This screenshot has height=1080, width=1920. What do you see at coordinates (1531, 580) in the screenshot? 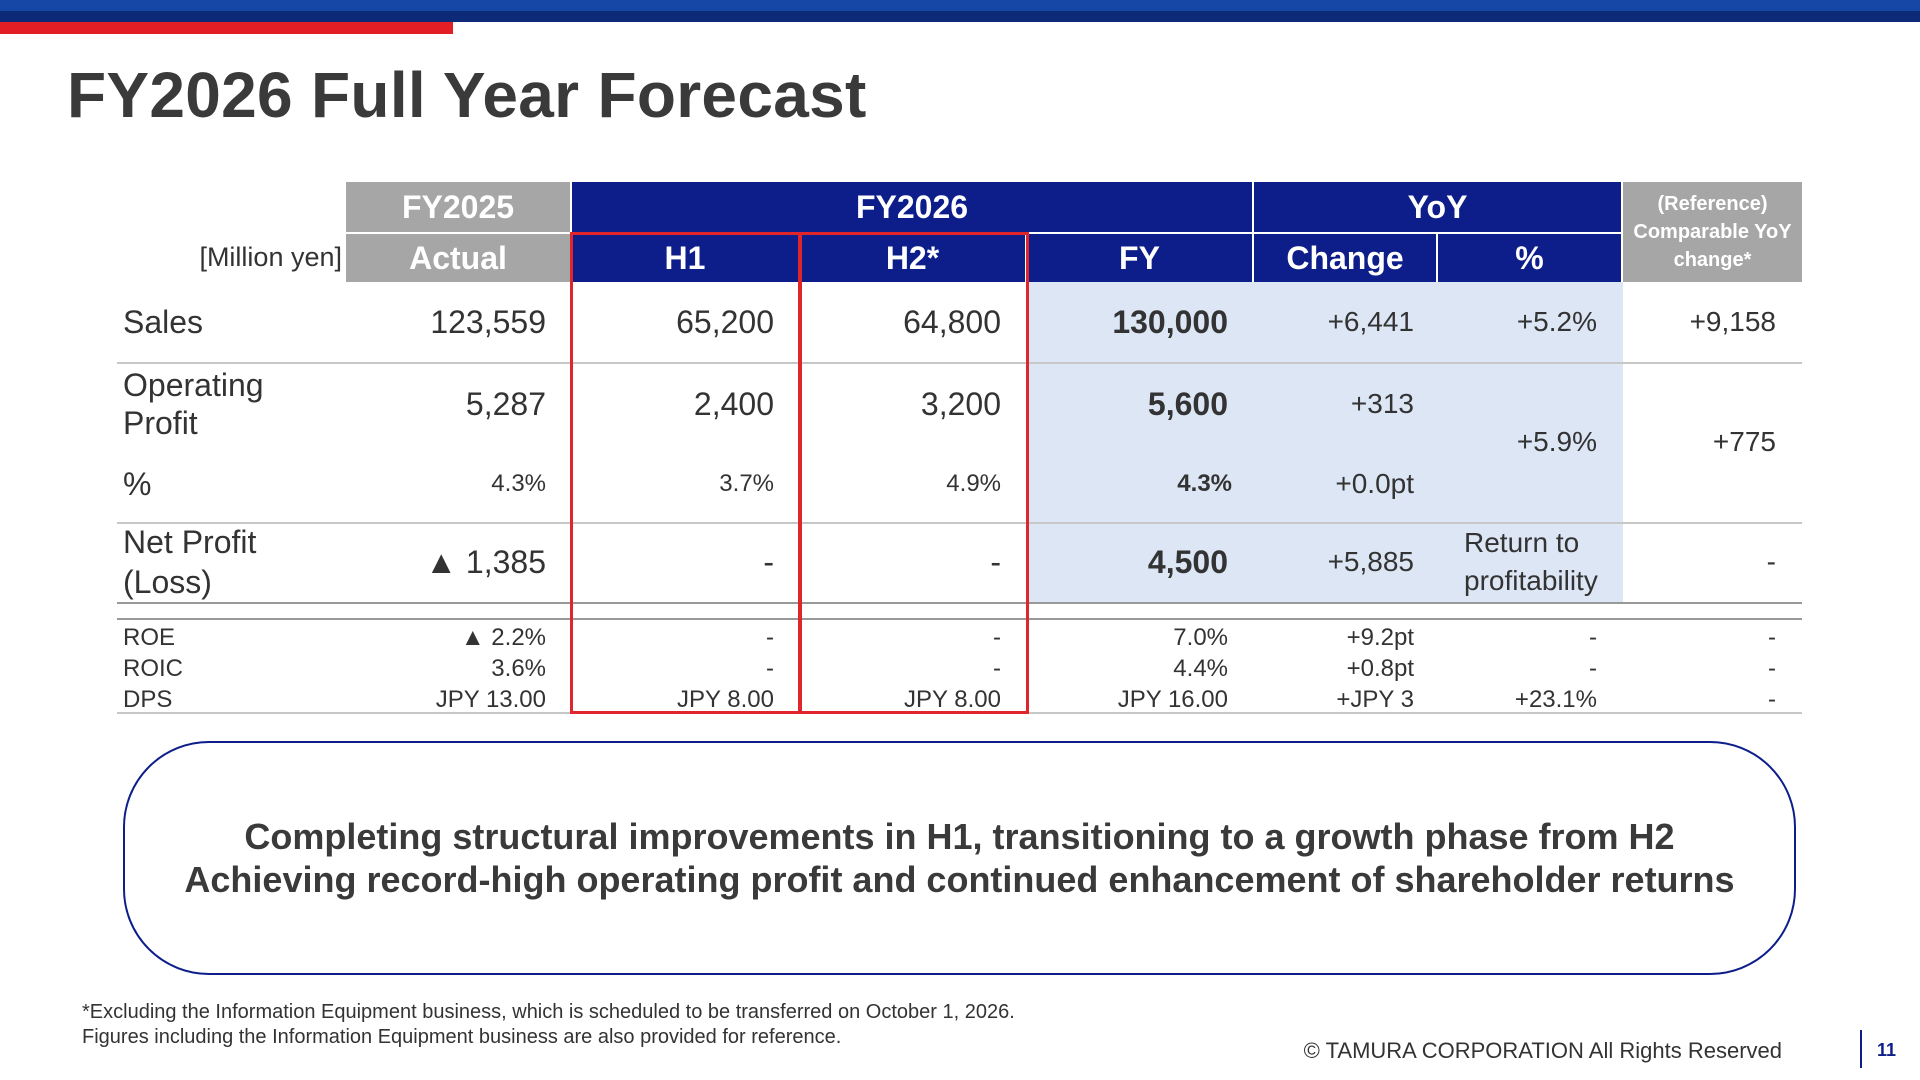
I see `cell-np-pct-line2: profitability` at bounding box center [1531, 580].